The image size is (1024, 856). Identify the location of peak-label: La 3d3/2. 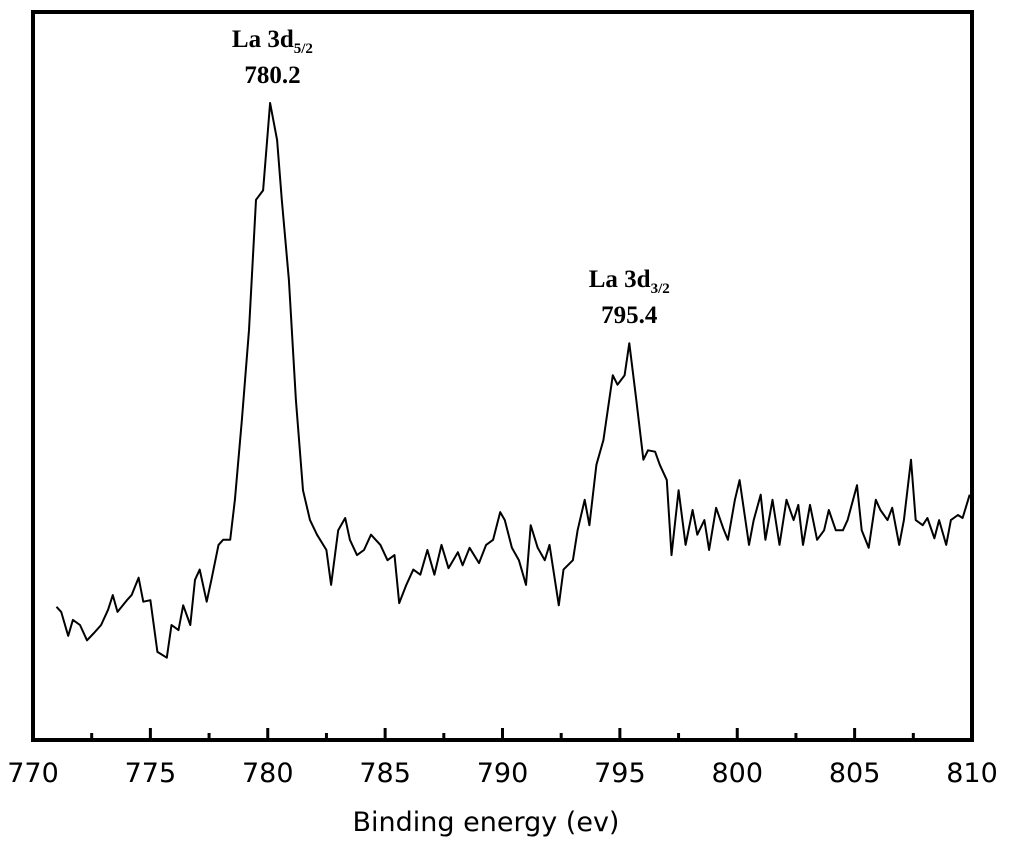
(629, 281).